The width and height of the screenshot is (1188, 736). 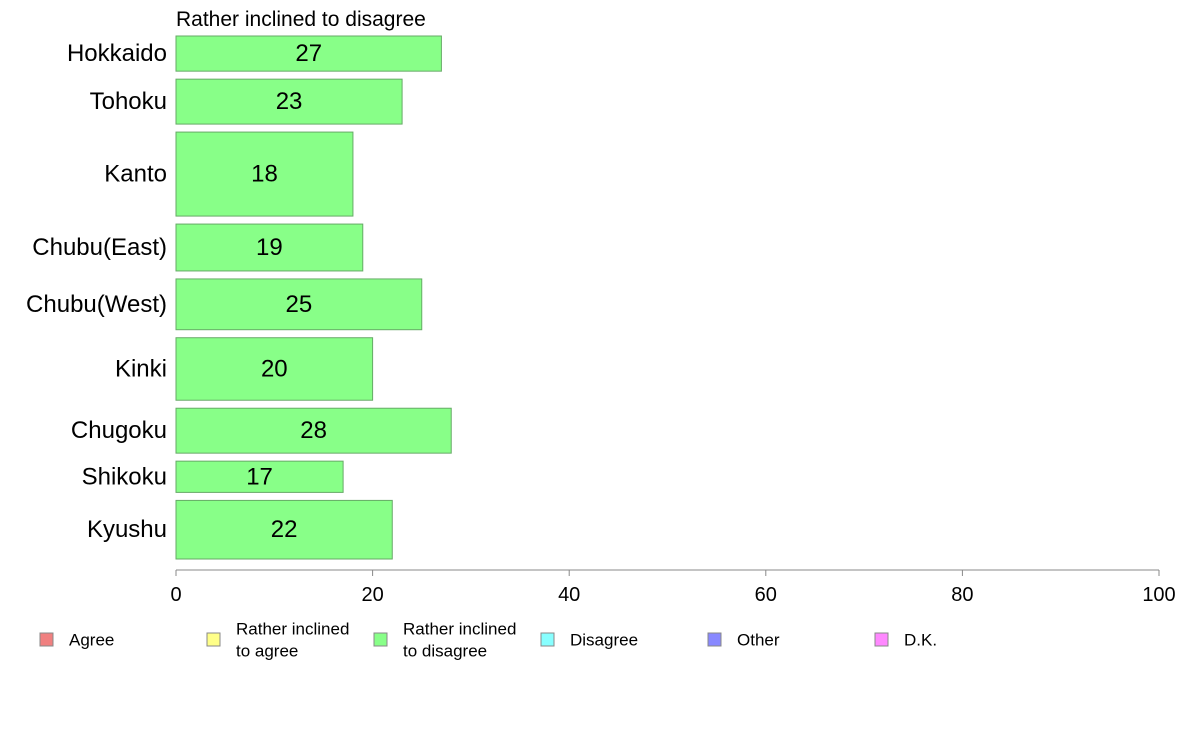 I want to click on bar-value-label: 19, so click(x=269, y=247).